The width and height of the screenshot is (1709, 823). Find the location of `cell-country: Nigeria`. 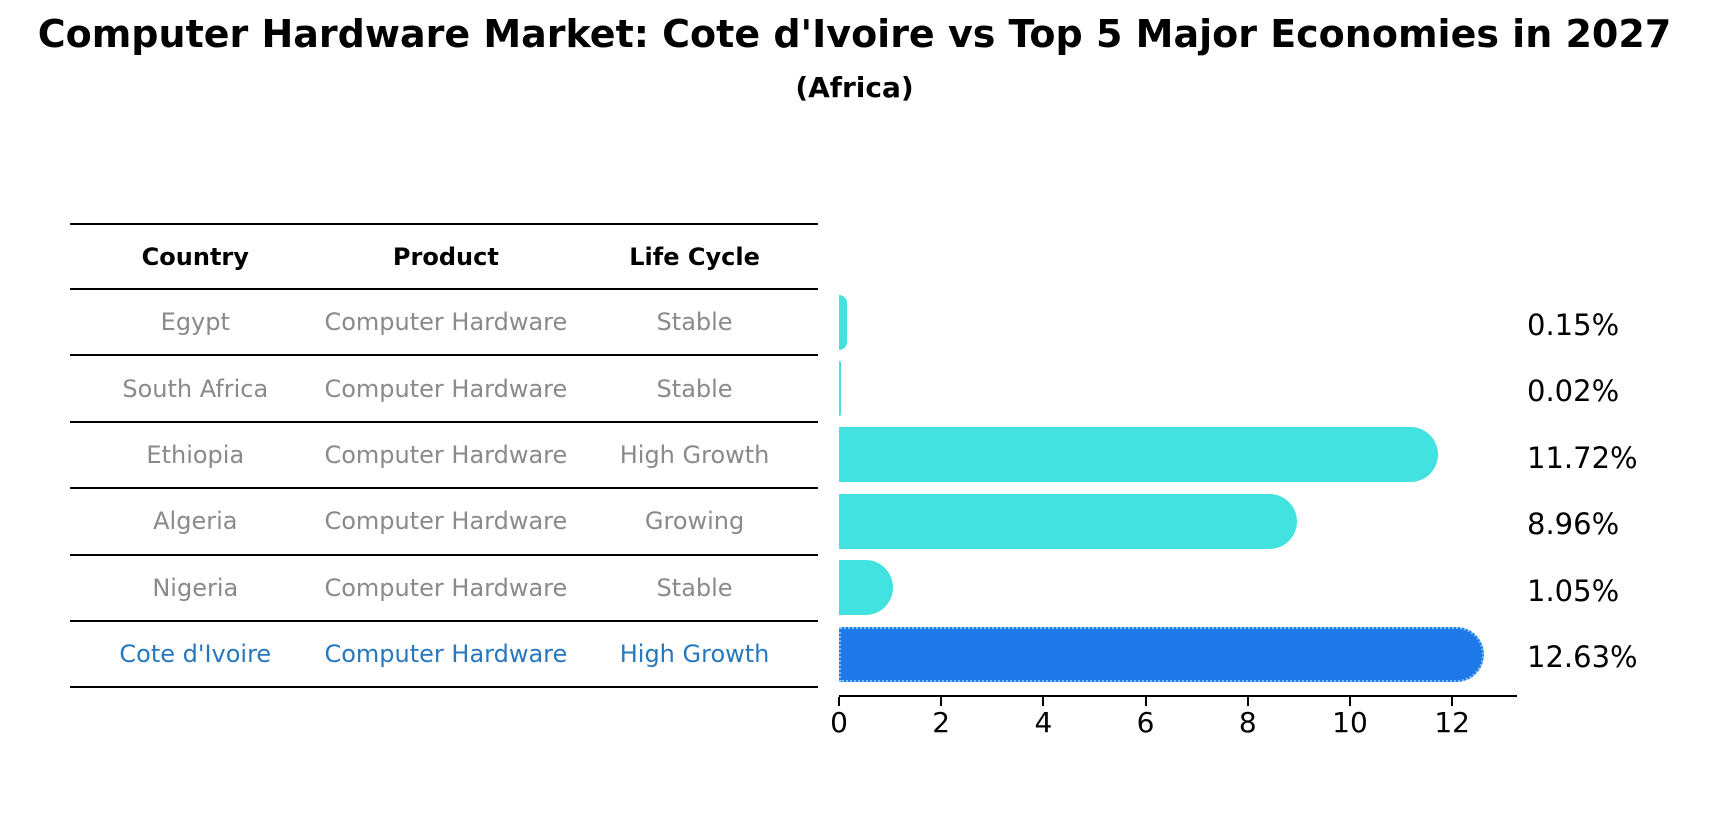

cell-country: Nigeria is located at coordinates (195, 587).